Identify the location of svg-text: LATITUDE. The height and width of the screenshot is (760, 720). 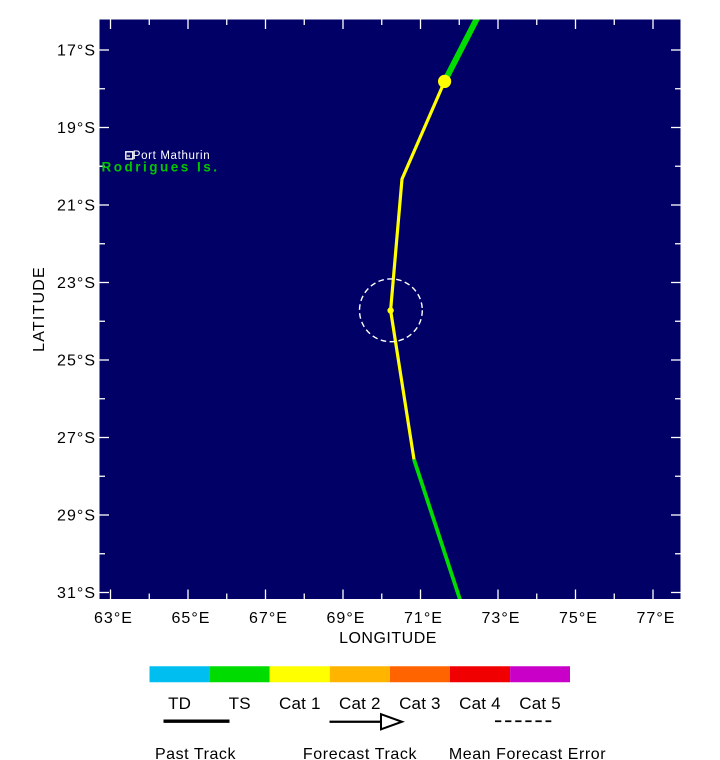
(39, 309).